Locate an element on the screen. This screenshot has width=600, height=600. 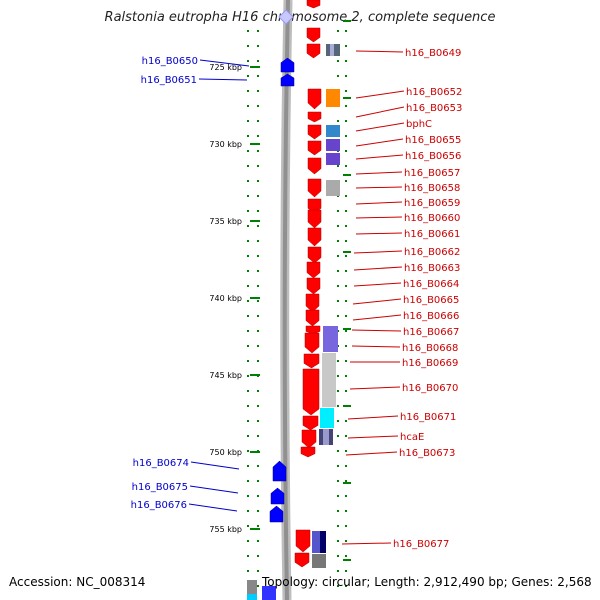
gene-label: h16_B0656 is located at coordinates (433, 156).